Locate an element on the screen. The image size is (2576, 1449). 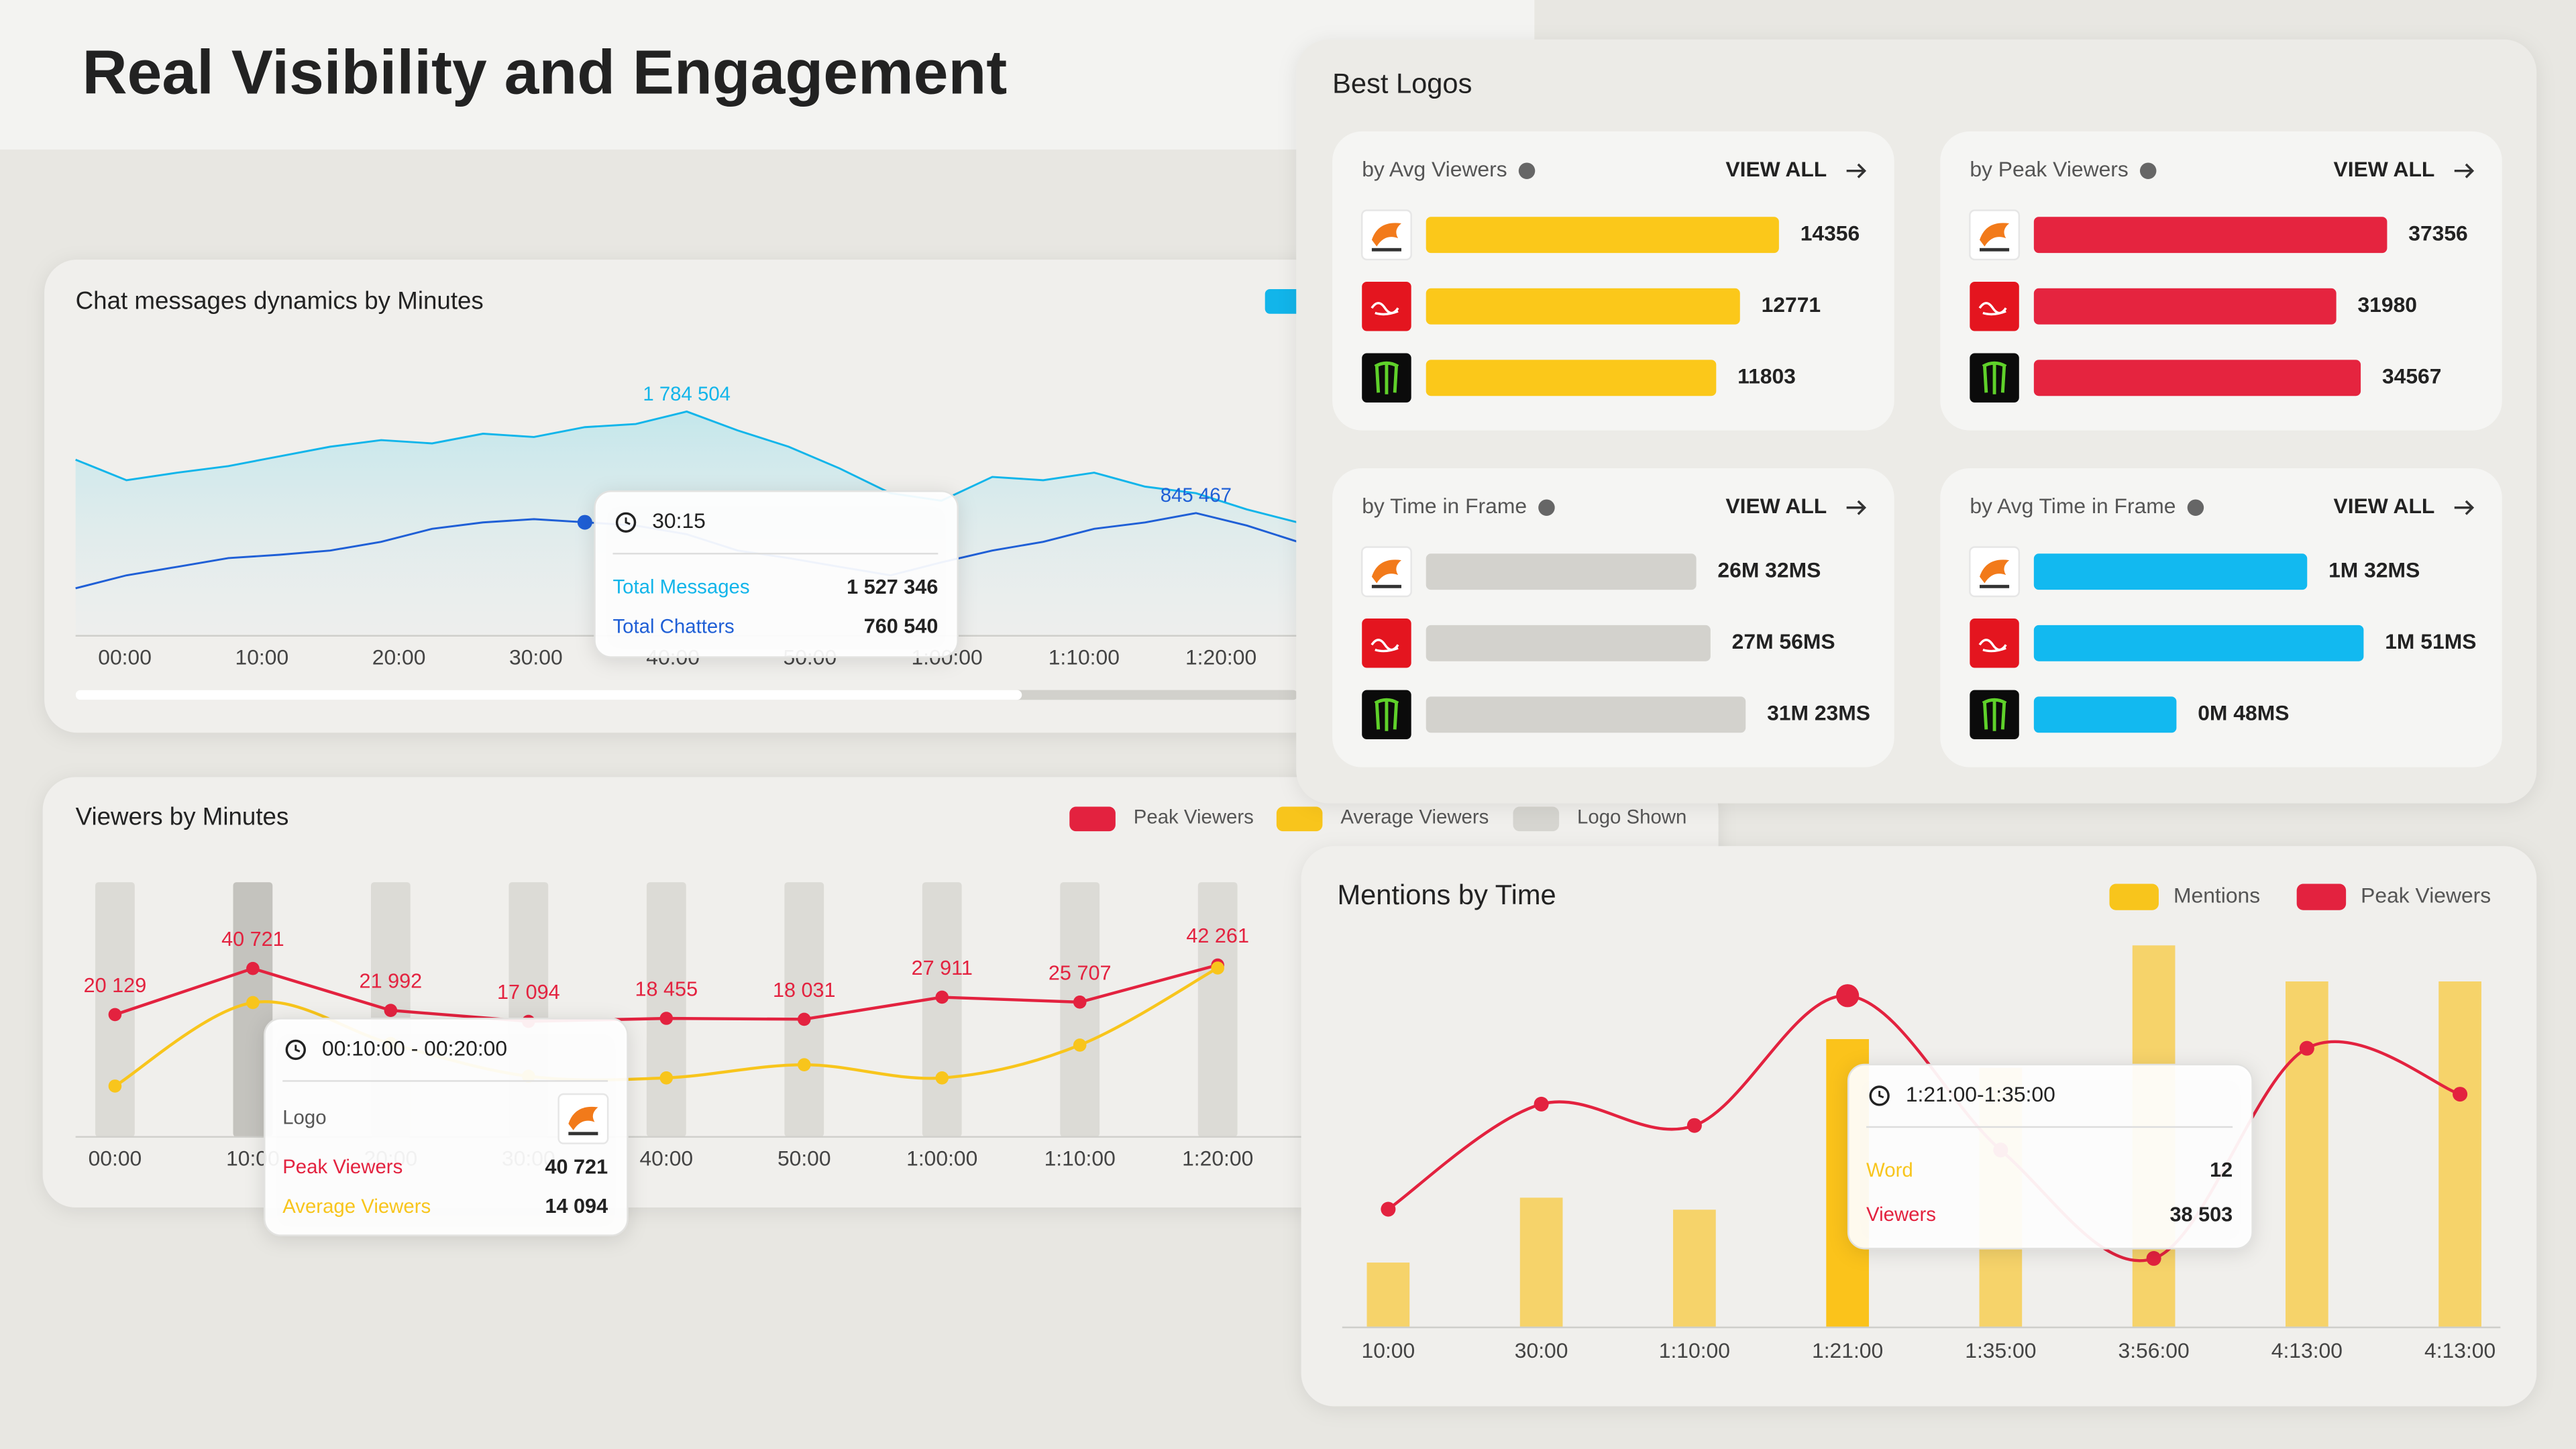
scroll-thumb is located at coordinates (548, 695).